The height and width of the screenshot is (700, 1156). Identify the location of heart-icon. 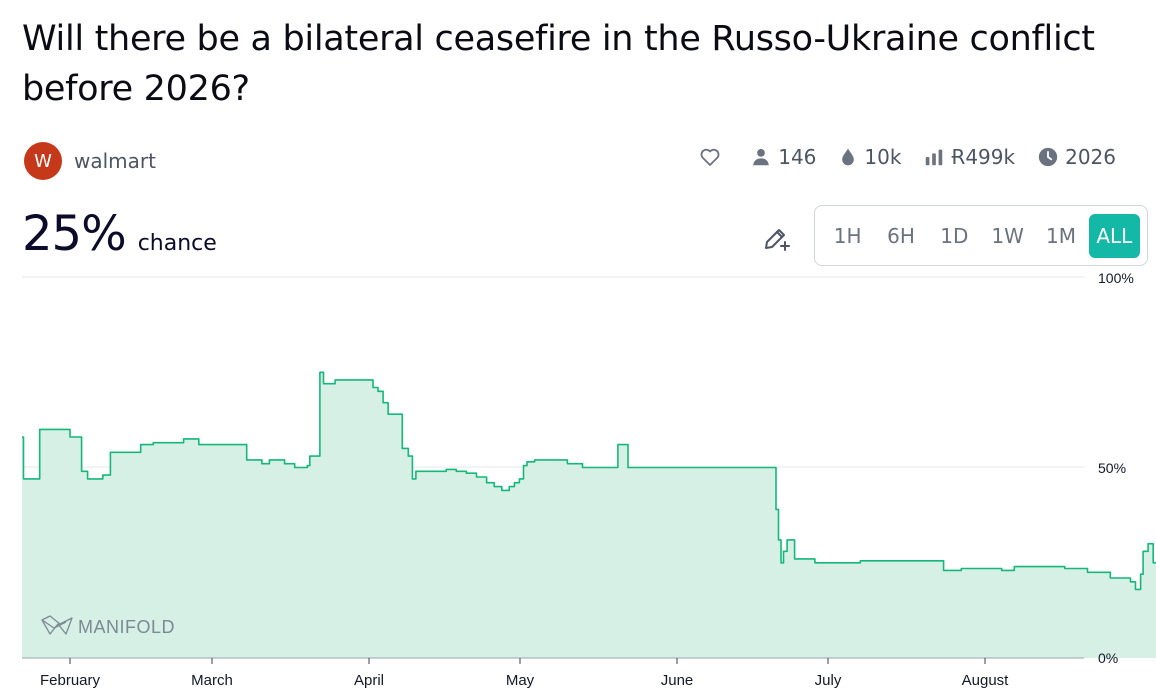
(710, 157).